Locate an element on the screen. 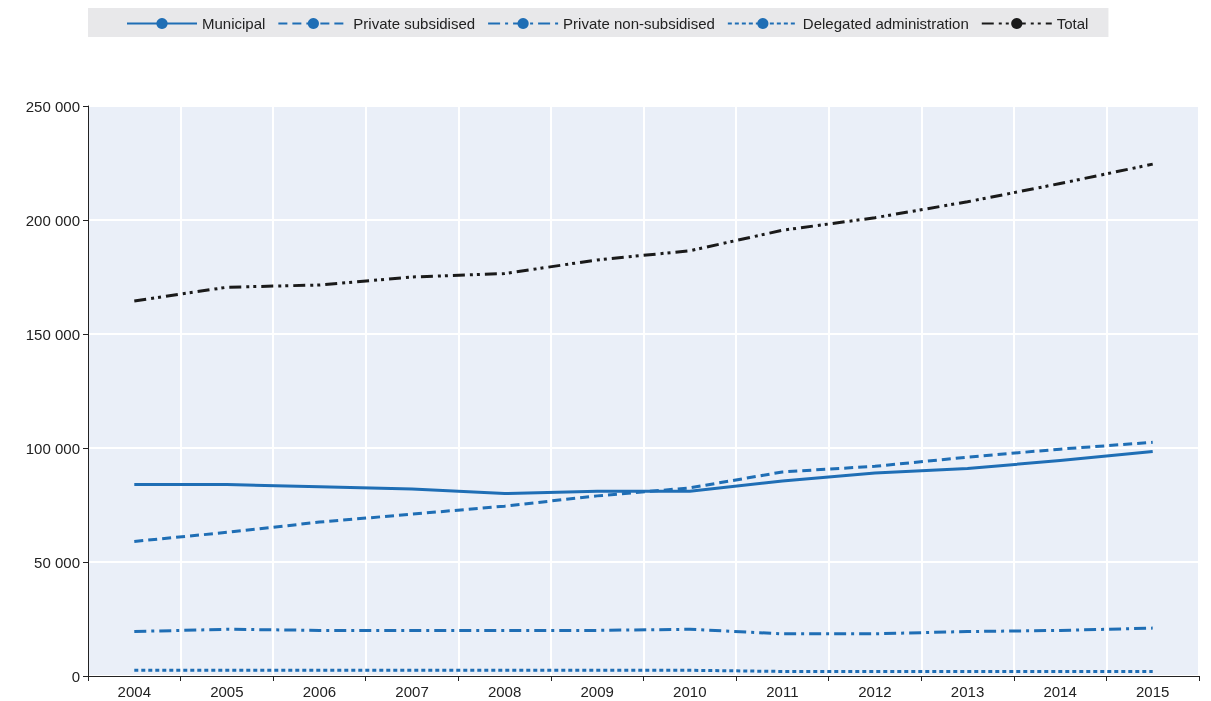  x-tick-label: 2006 is located at coordinates (319, 691).